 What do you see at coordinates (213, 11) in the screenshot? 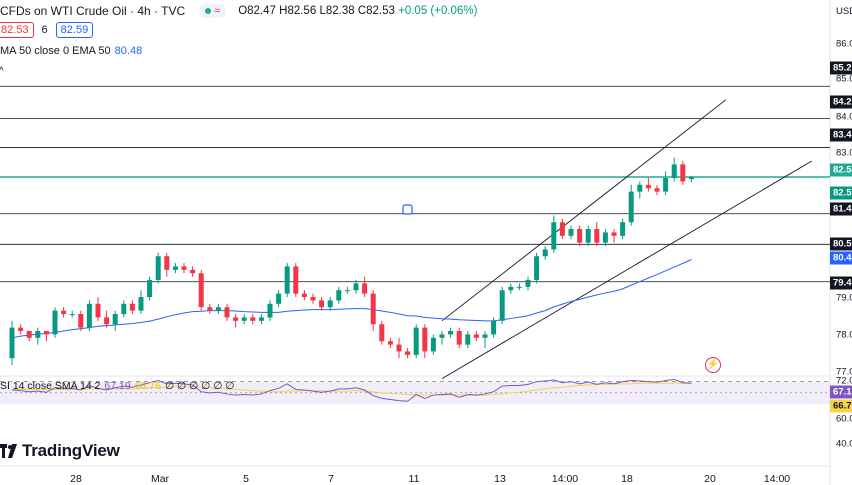
I see `market-status-pill: ≈` at bounding box center [213, 11].